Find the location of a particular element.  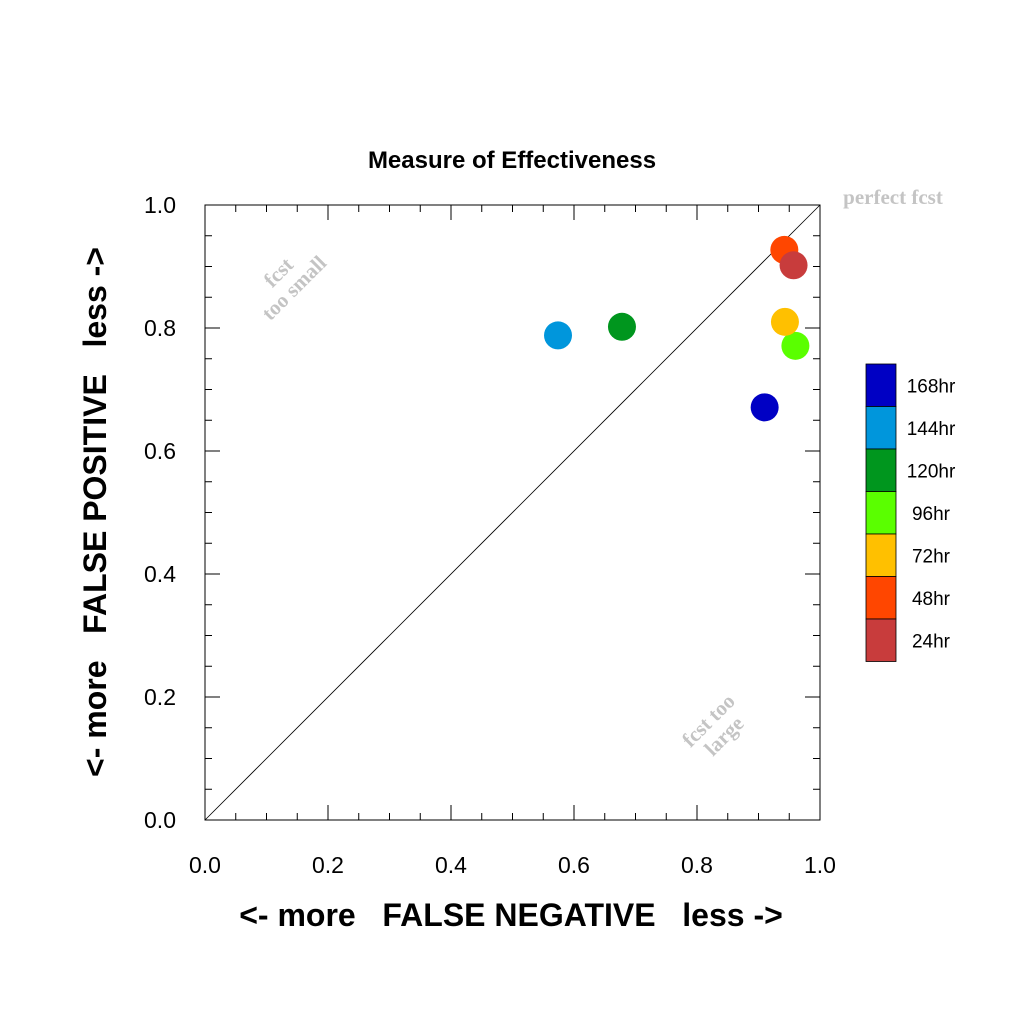

legend: 168hr 144hr 120hr 96hr 72hr 48hr 24hr is located at coordinates (910, 512).